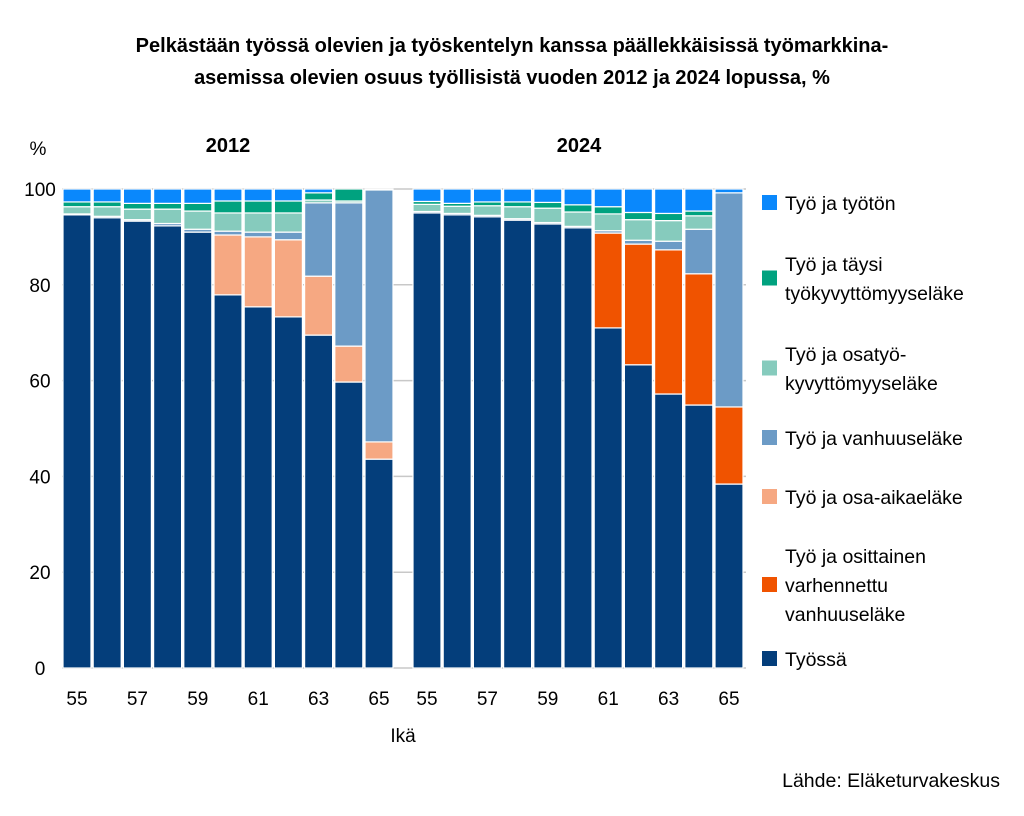 This screenshot has height=816, width=1024. I want to click on y-tick-label: 80, so click(39, 286).